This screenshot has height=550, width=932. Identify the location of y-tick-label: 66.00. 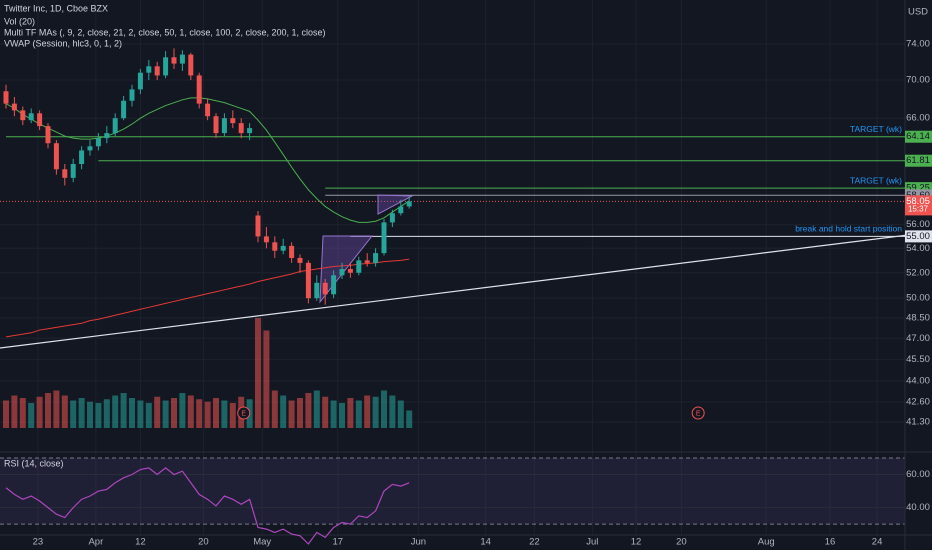
(918, 118).